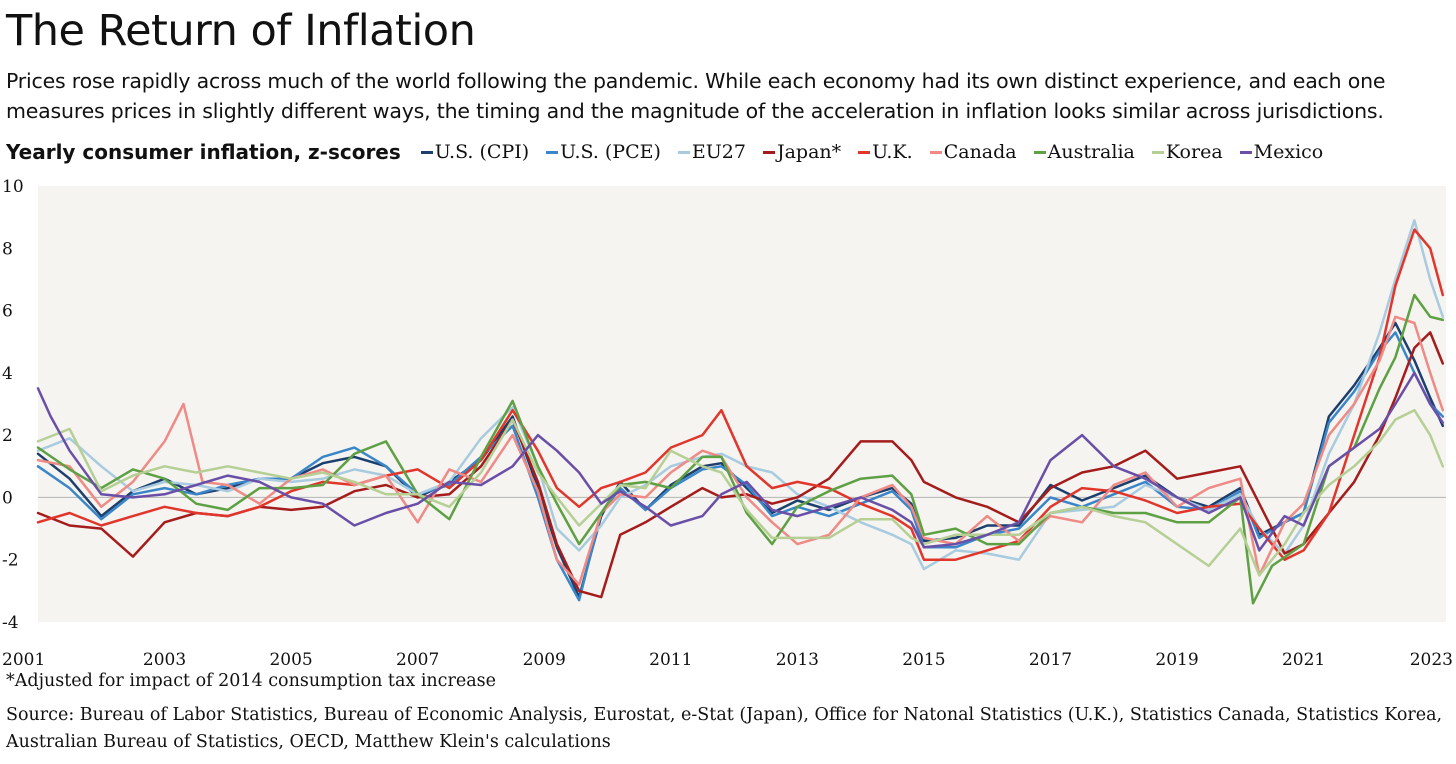 This screenshot has height=764, width=1456. Describe the element at coordinates (23, 658) in the screenshot. I see `x-tick-label: 2001` at that location.